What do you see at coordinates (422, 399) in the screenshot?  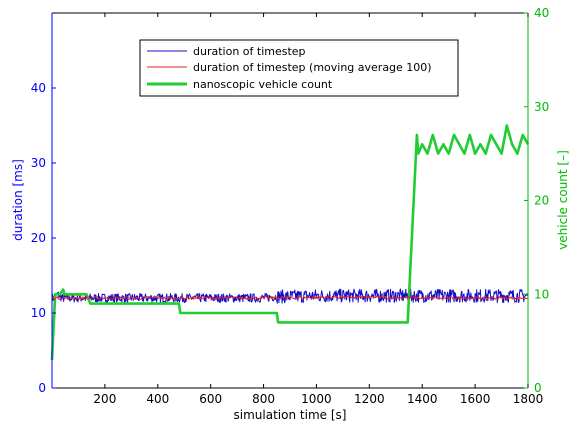 I see `x-tick-label-6: 1400` at bounding box center [422, 399].